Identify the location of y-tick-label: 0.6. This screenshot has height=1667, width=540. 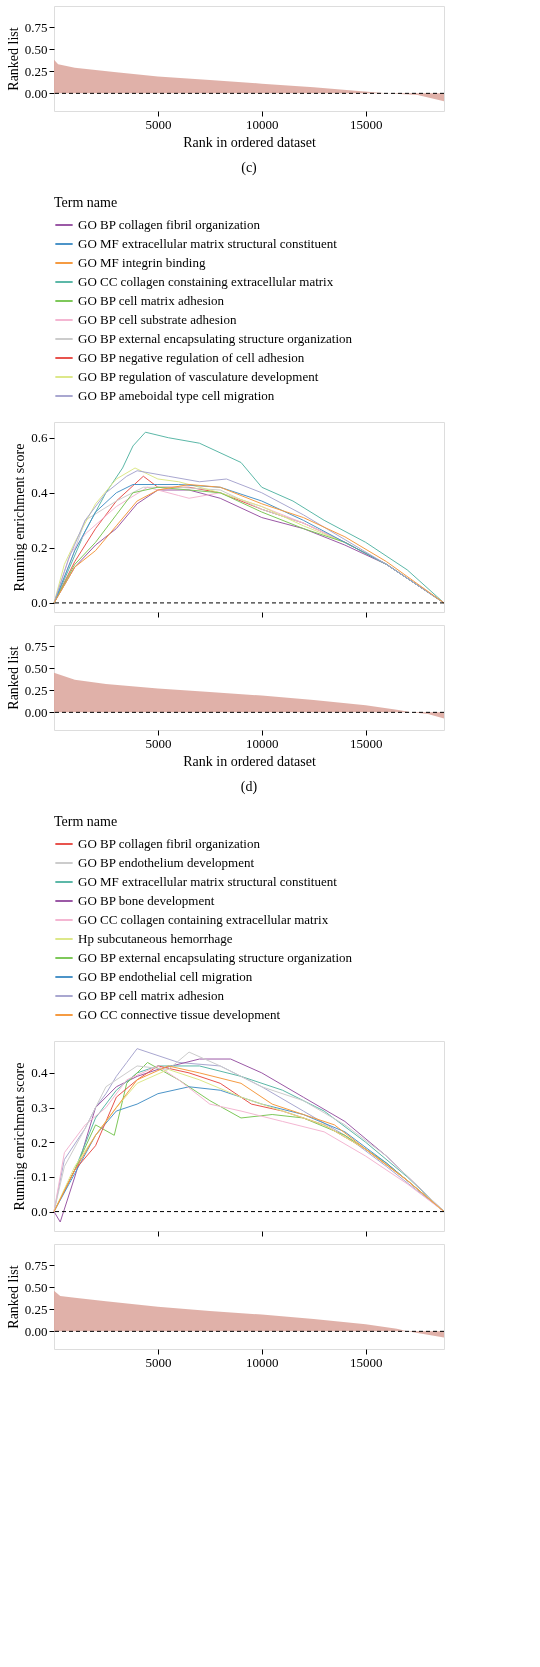
(39, 438).